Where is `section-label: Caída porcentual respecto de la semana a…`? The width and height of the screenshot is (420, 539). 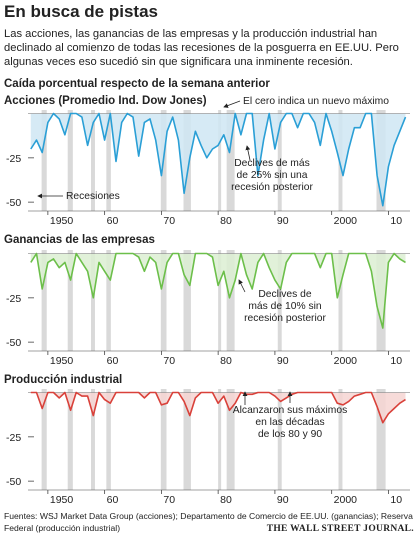
section-label: Caída porcentual respecto de la semana a… is located at coordinates (137, 84).